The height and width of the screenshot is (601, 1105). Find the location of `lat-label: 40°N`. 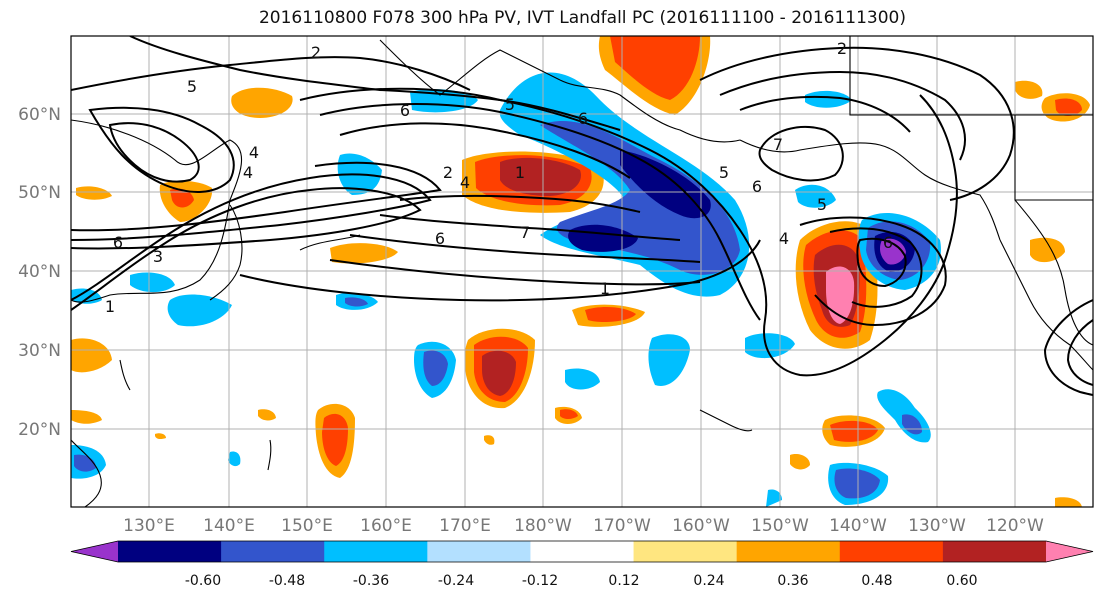

lat-label: 40°N is located at coordinates (39, 272).